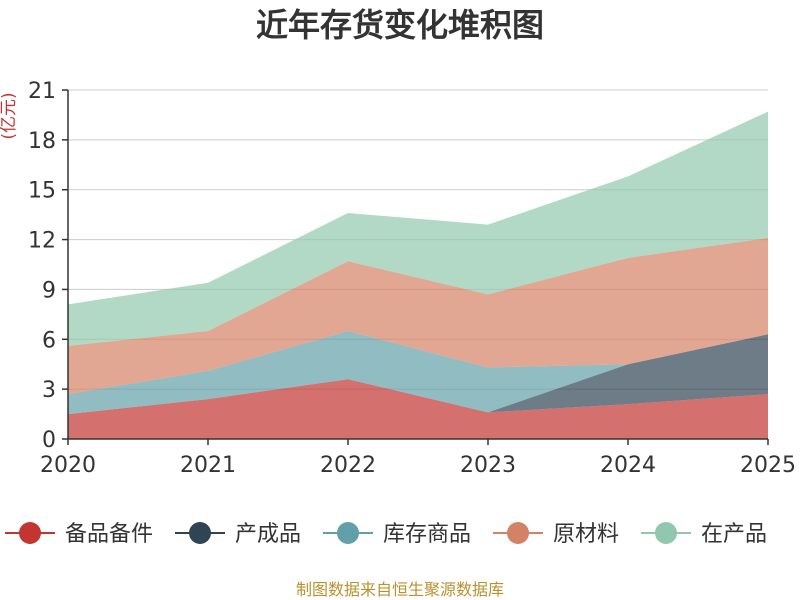 The height and width of the screenshot is (600, 800). I want to click on x-tick-label-2023: 2023, so click(488, 465).